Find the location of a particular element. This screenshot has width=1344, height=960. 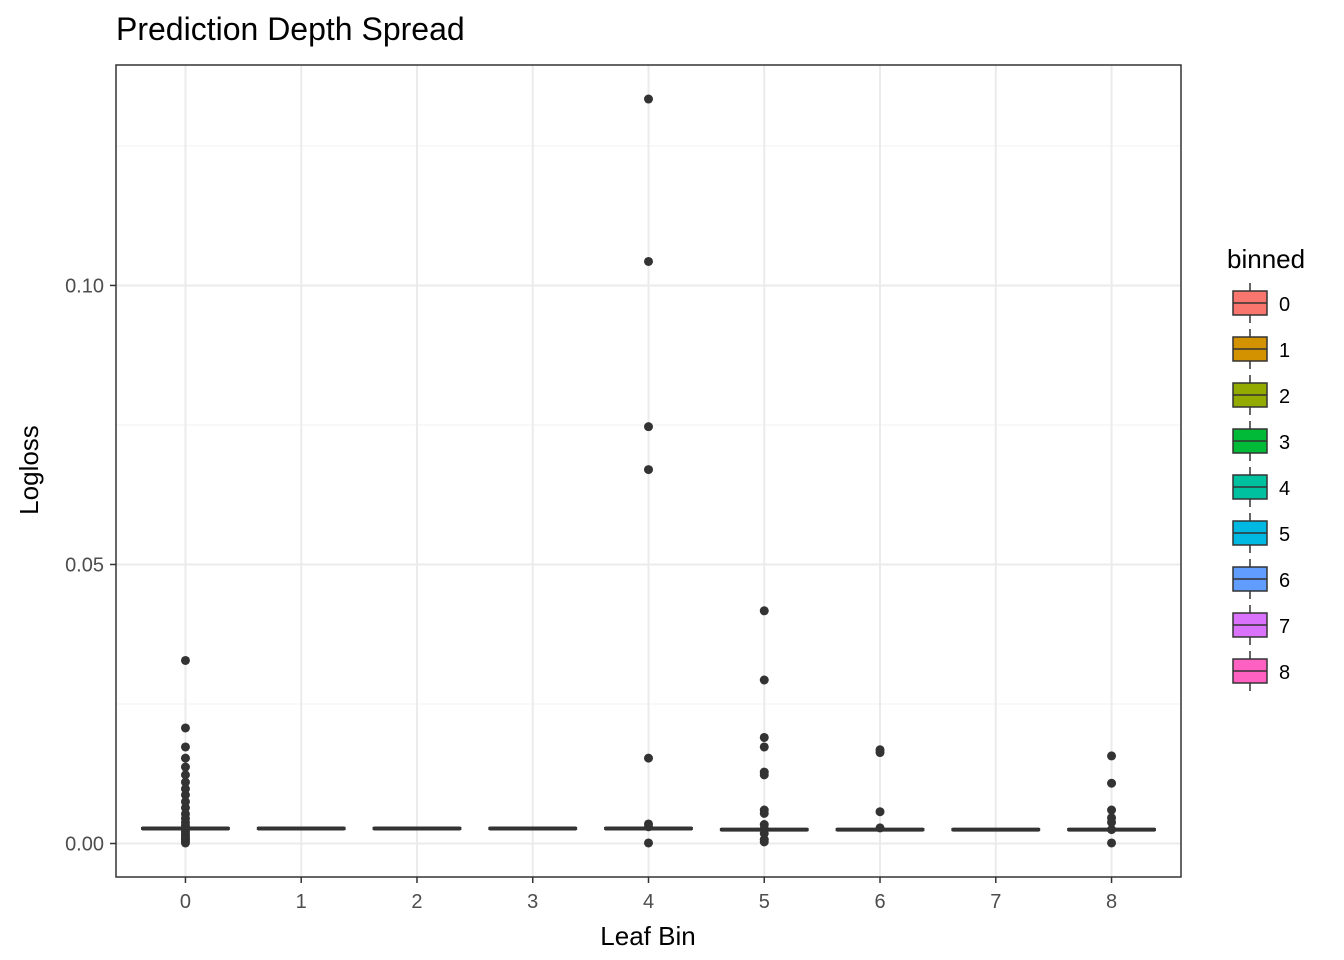

x-tick-label: 1 is located at coordinates (301, 902).